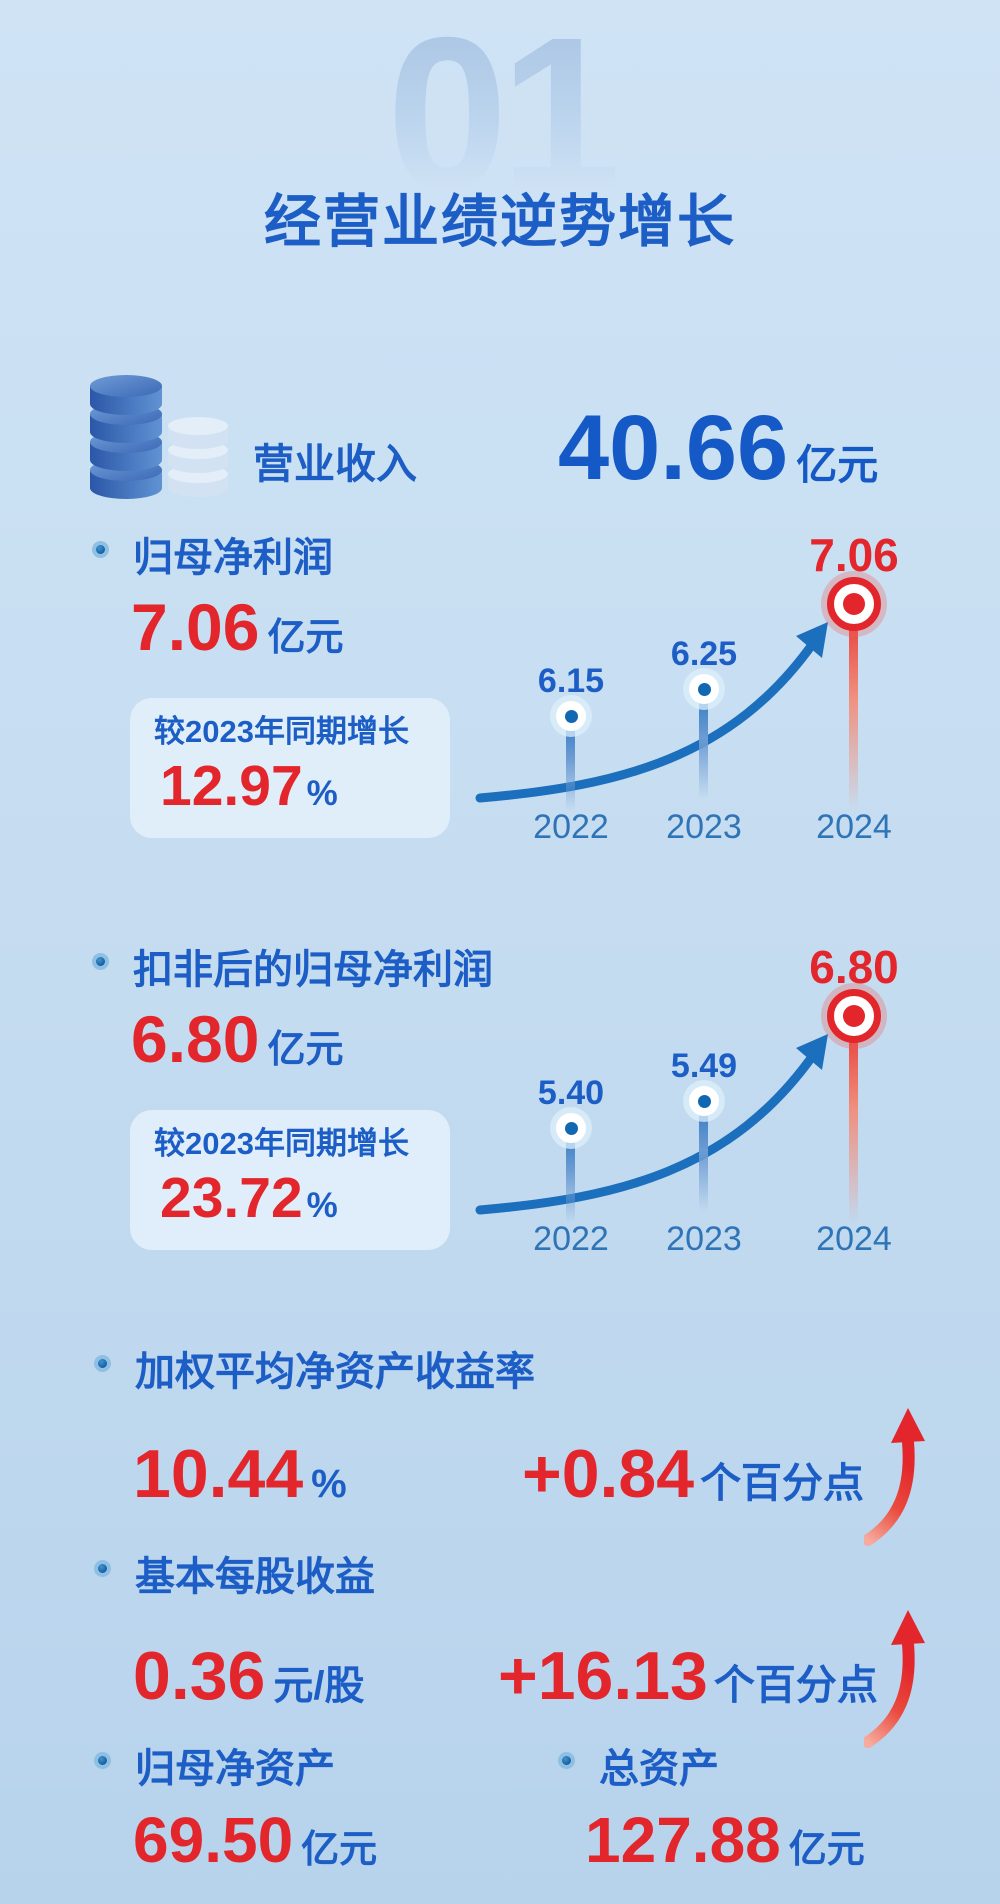 The image size is (1000, 1904). I want to click on ratio-unit: 元/股, so click(319, 1686).